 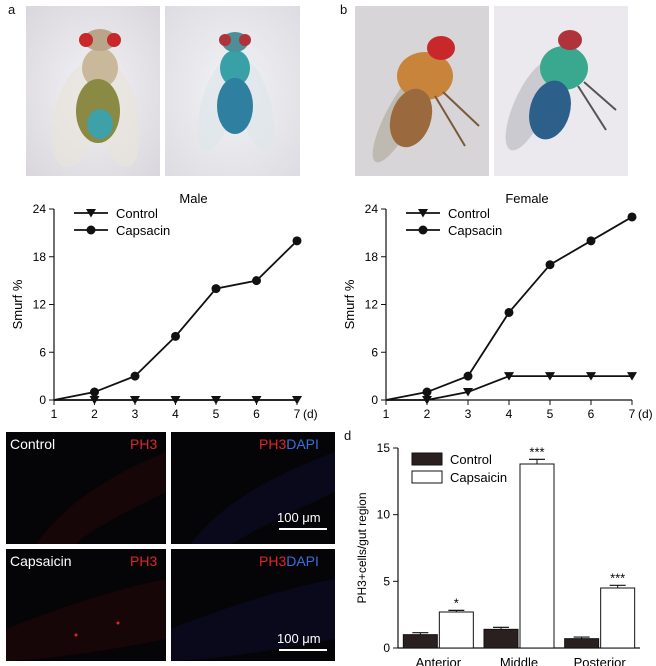 I want to click on male-x-tick-label: 3, so click(x=135, y=414).